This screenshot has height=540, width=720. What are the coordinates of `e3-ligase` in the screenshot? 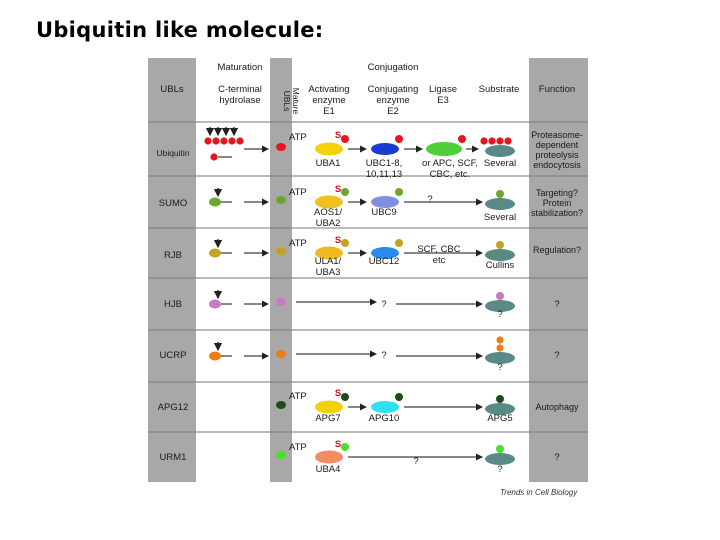 It's located at (444, 149).